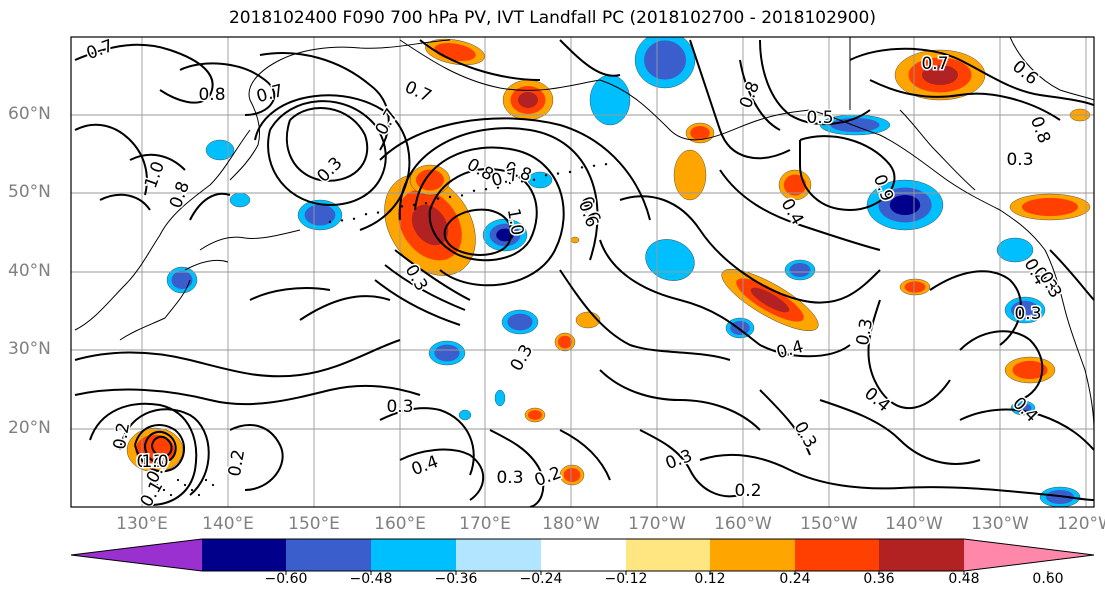  What do you see at coordinates (286, 579) in the screenshot?
I see `colorbar-tick-label: −0.60` at bounding box center [286, 579].